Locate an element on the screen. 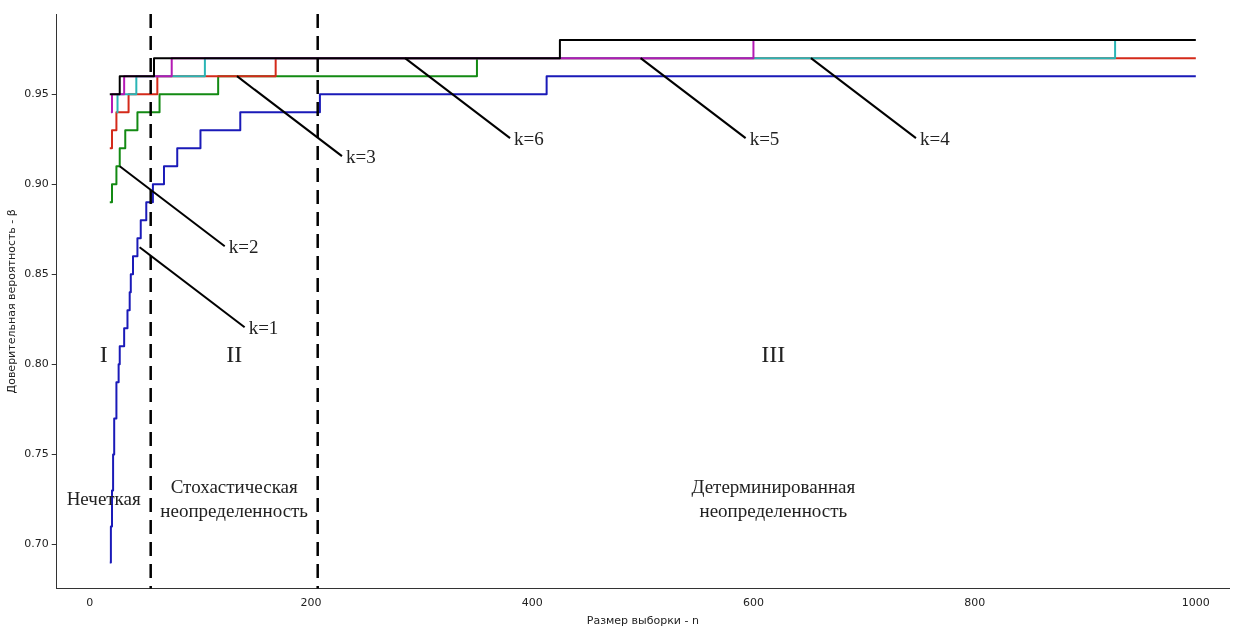 The image size is (1237, 632). annotation: Детерминированная неопределенность is located at coordinates (773, 498).